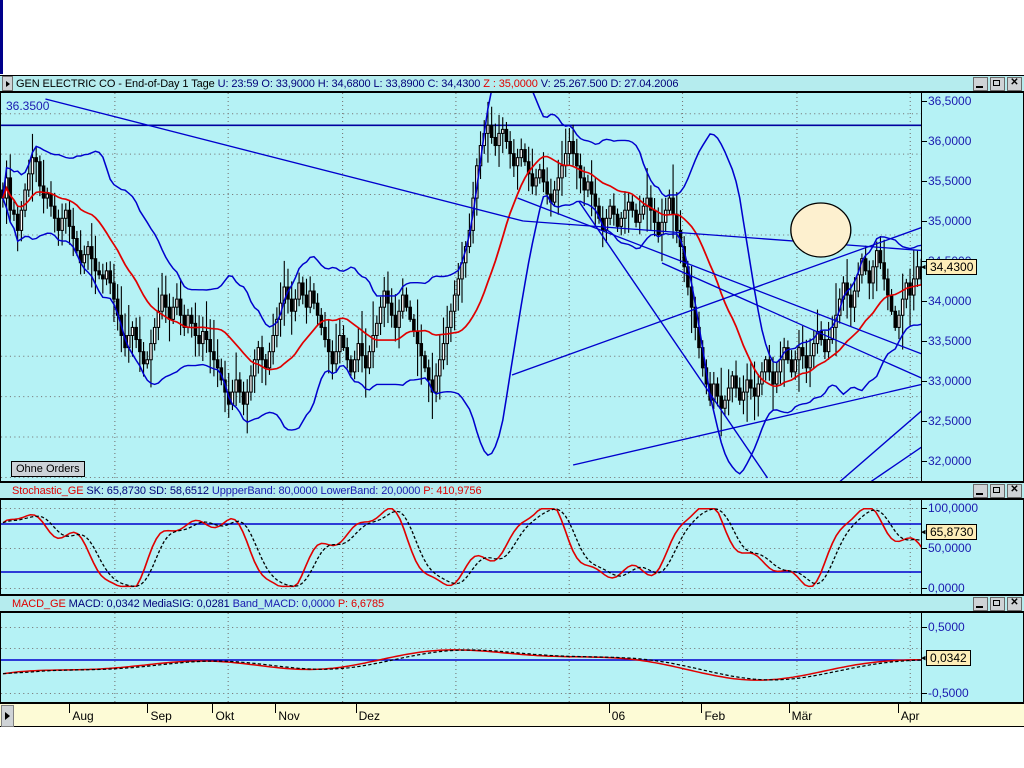 The height and width of the screenshot is (768, 1024). Describe the element at coordinates (7, 716) in the screenshot. I see `chart-scroll-left-button` at that location.